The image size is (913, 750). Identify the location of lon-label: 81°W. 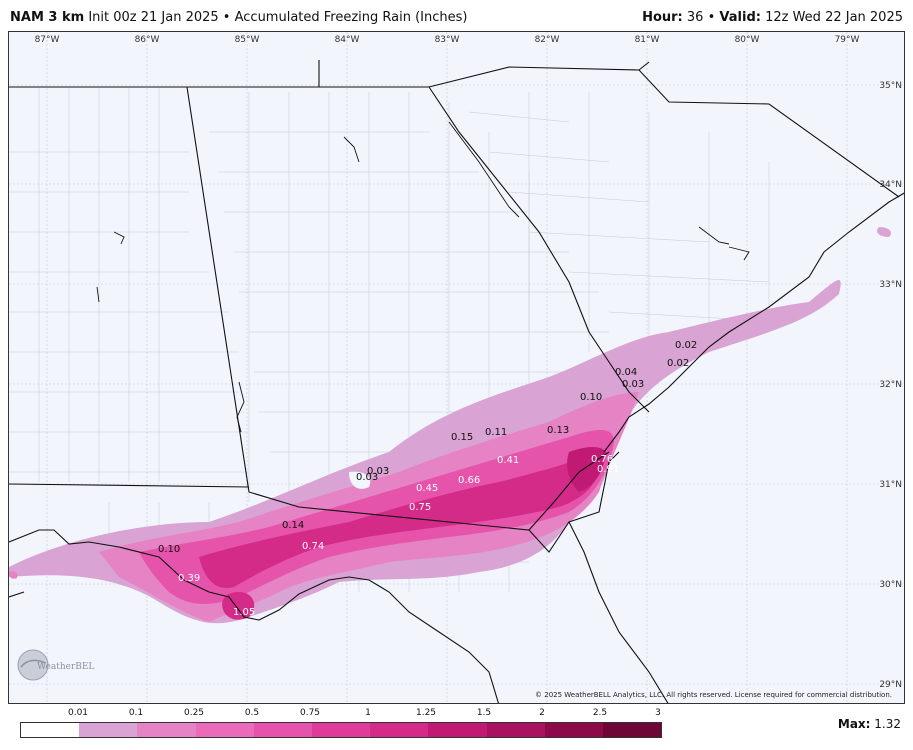
(647, 40).